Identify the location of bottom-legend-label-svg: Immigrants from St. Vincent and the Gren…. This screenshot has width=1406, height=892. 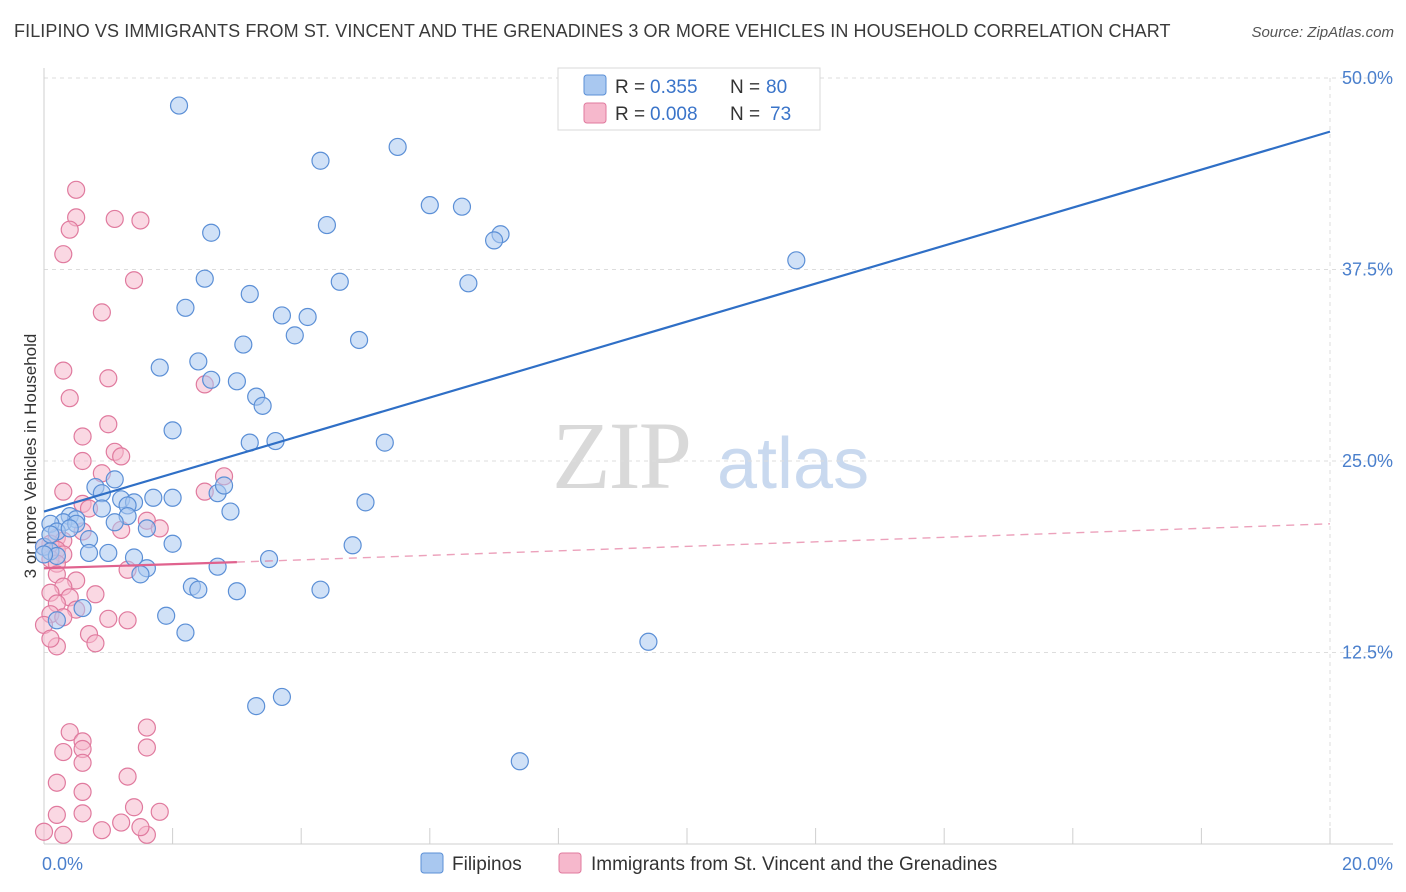
(794, 864).